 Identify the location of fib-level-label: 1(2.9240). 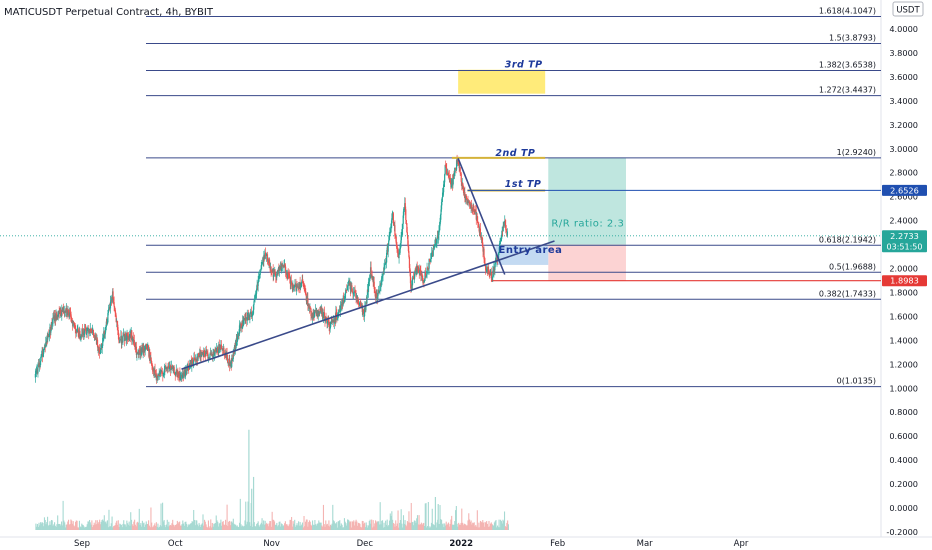
(856, 152).